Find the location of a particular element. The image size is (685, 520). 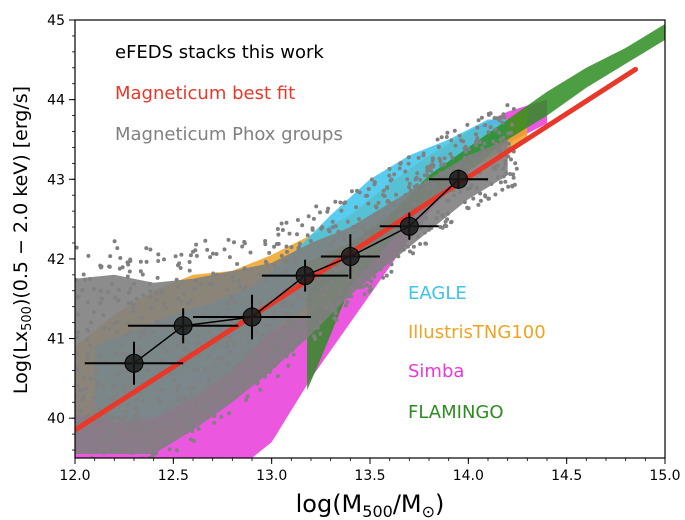

y-tick-label: 44 is located at coordinates (56, 101).